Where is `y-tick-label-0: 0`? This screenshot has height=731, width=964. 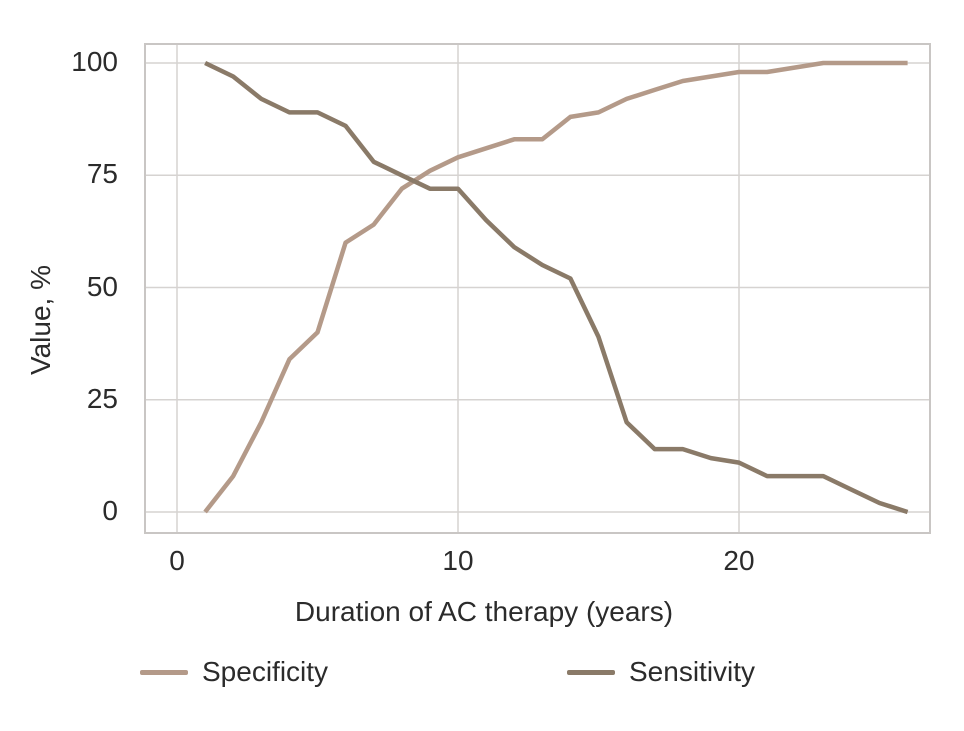
y-tick-label-0: 0 is located at coordinates (110, 510).